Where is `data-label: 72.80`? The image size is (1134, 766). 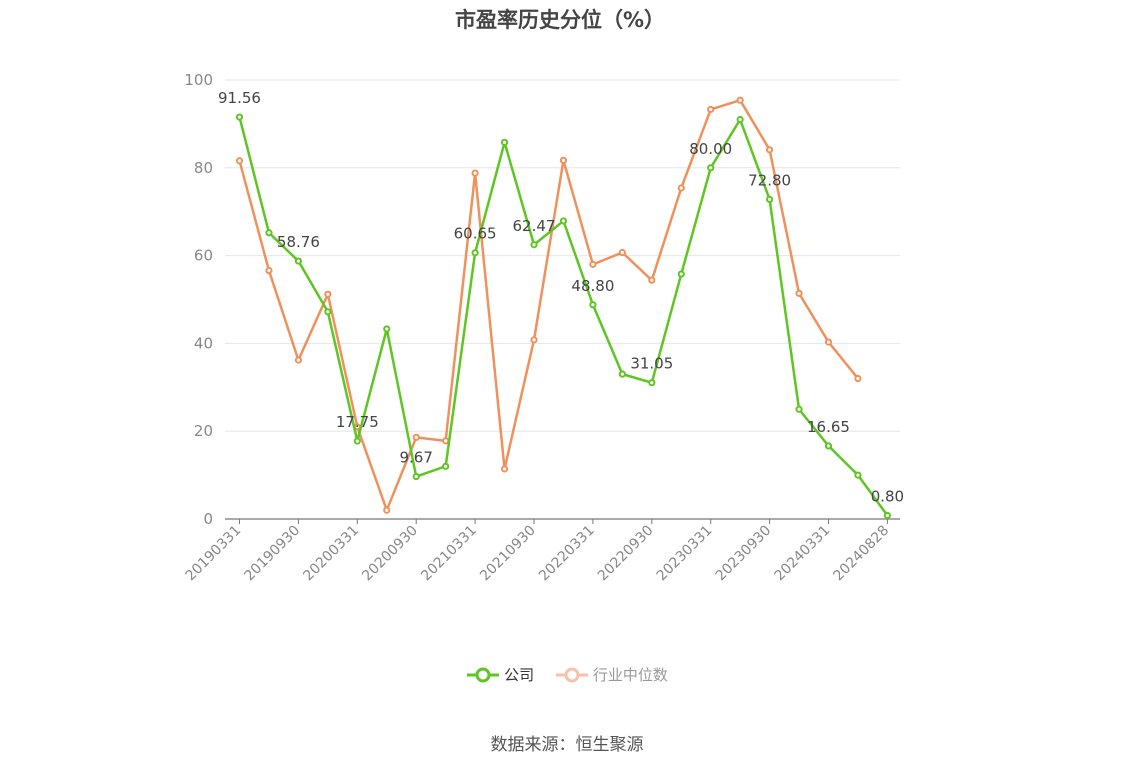 data-label: 72.80 is located at coordinates (769, 180).